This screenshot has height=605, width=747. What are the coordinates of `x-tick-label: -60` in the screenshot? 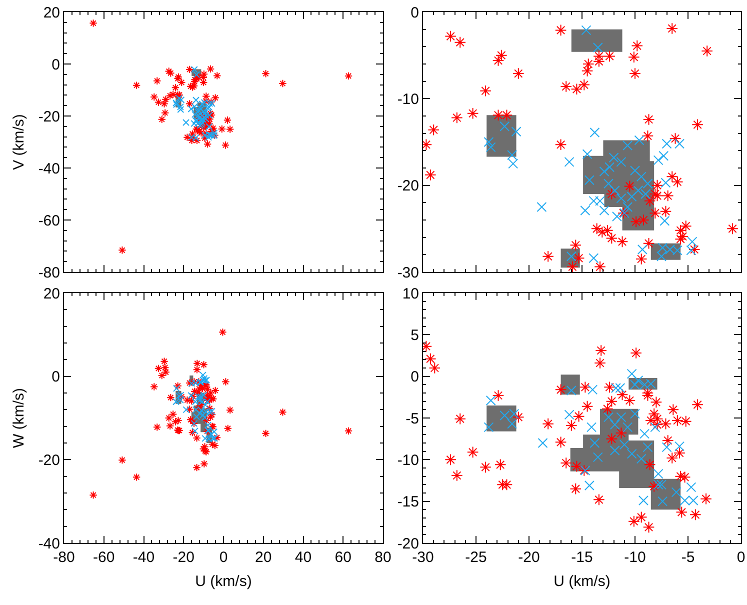 It's located at (104, 557).